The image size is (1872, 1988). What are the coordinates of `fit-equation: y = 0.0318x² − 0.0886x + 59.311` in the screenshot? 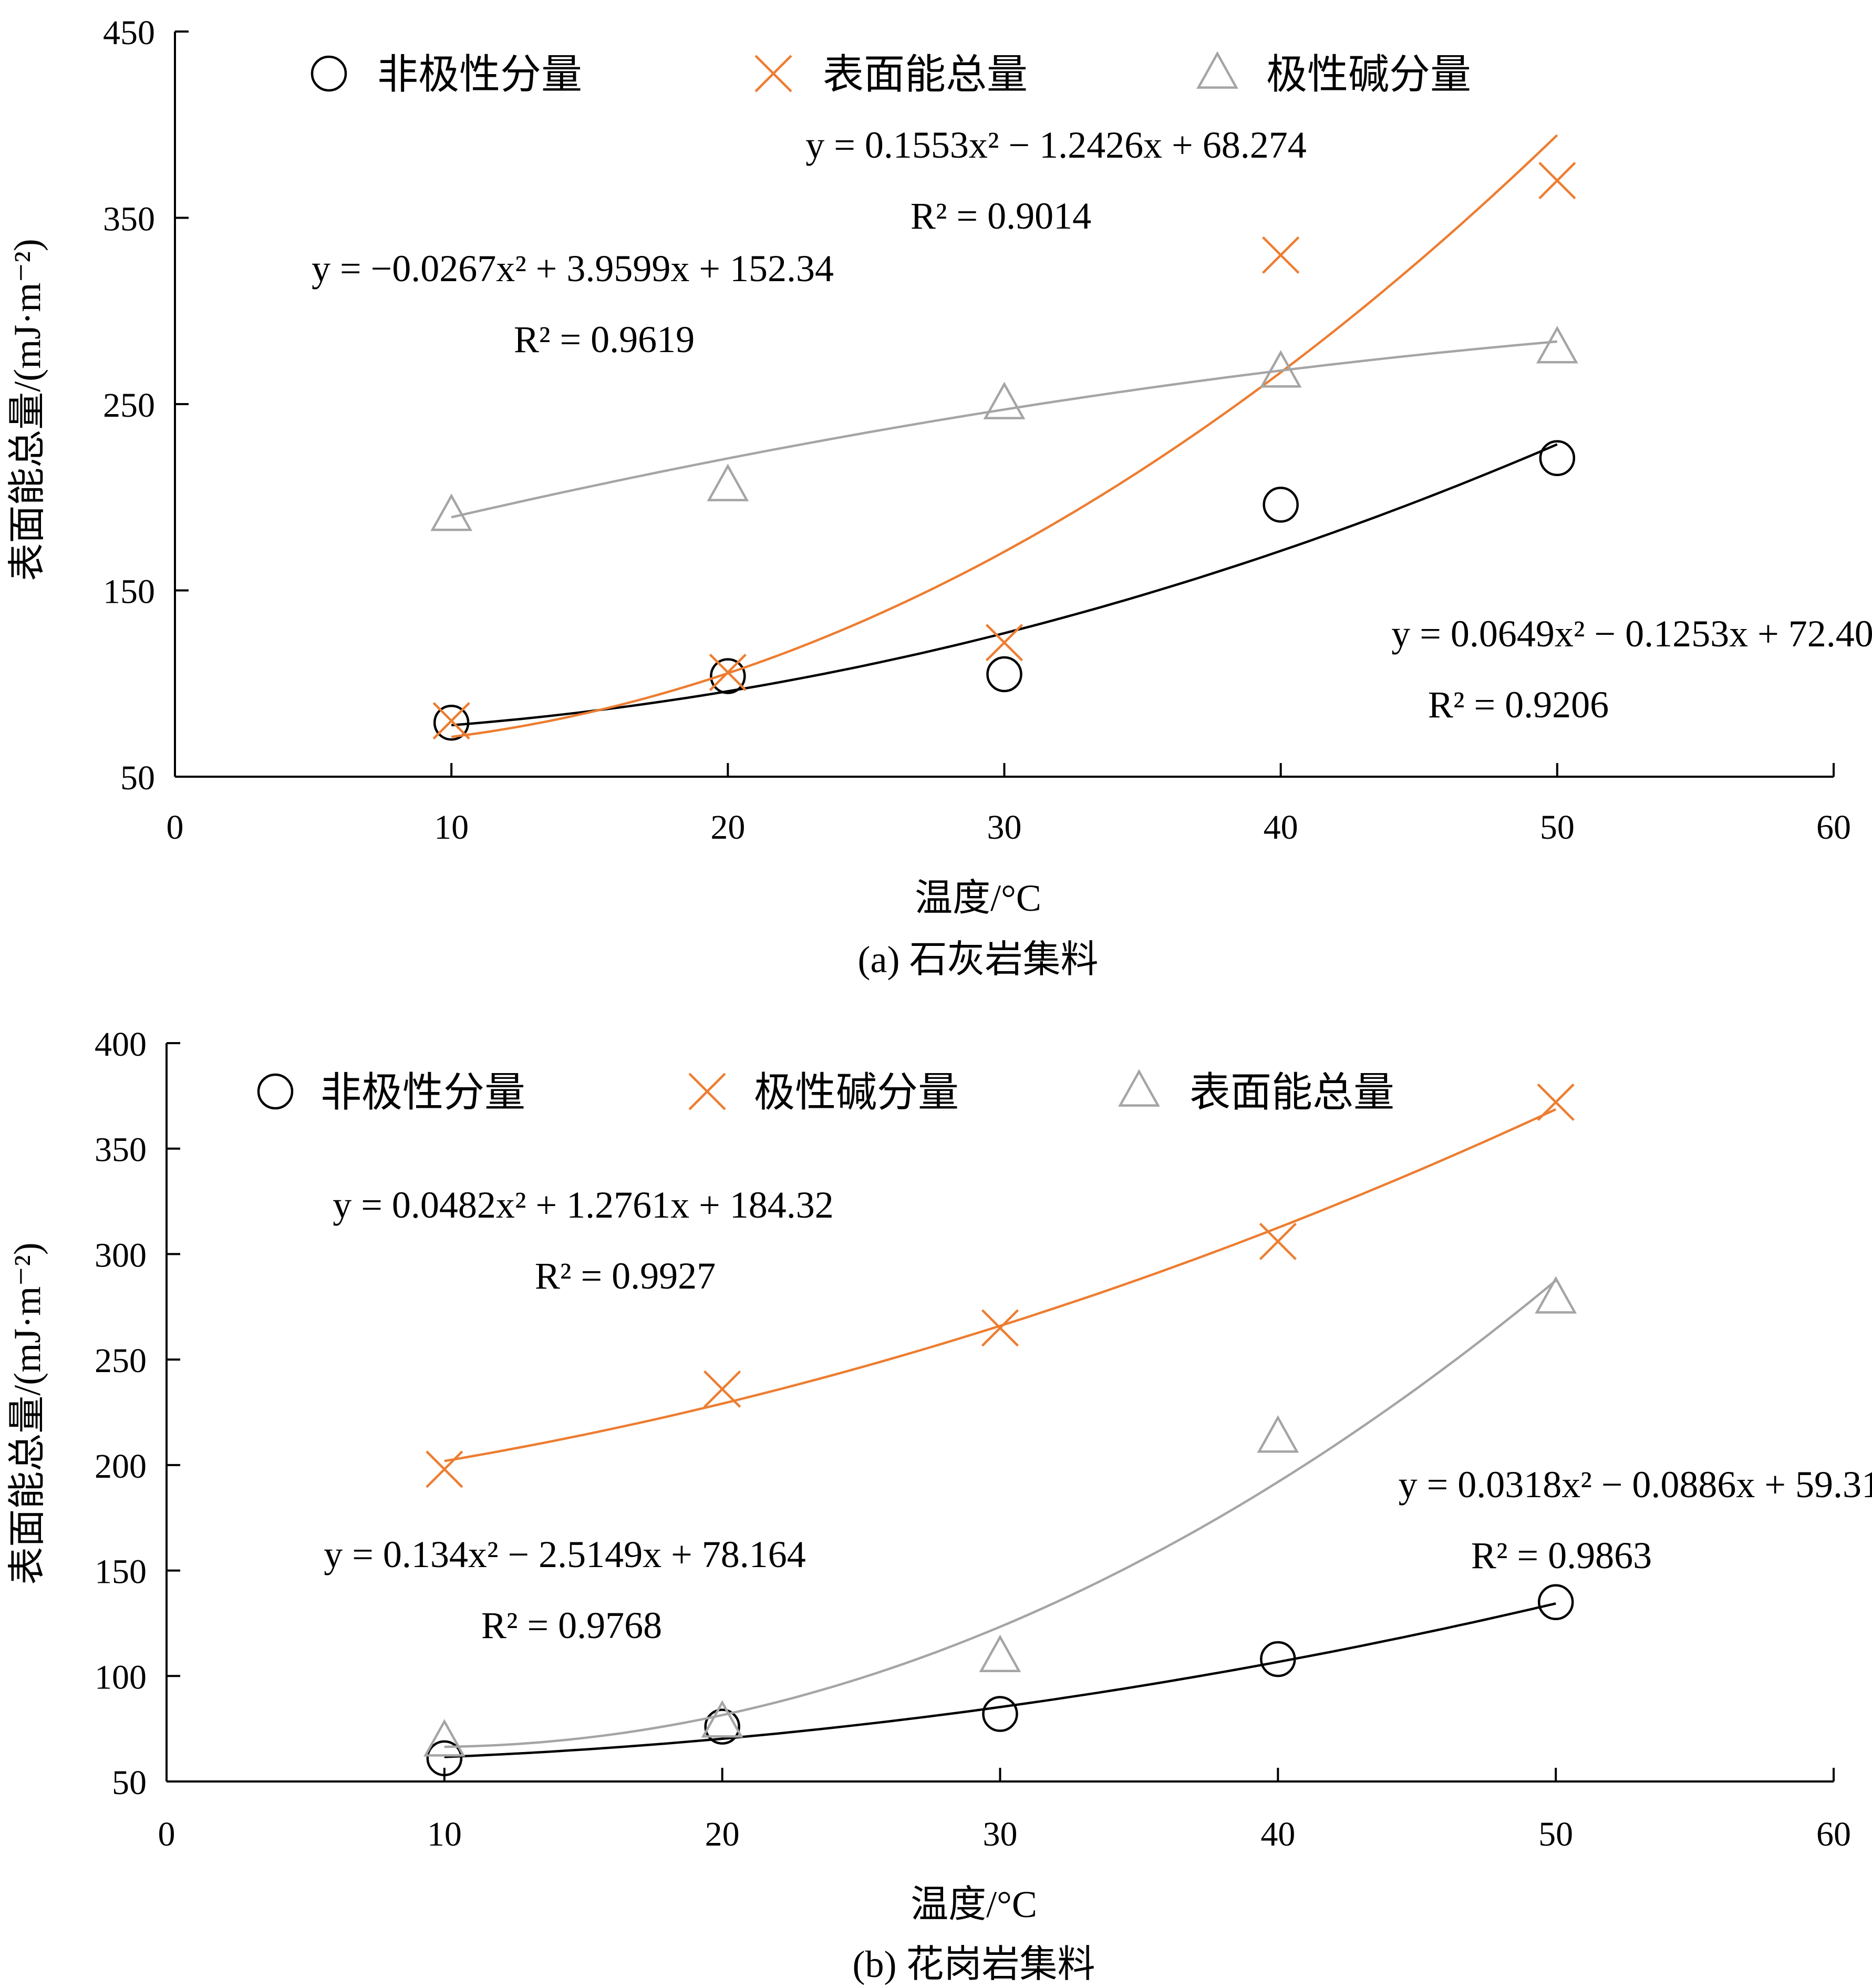 It's located at (1635, 1485).